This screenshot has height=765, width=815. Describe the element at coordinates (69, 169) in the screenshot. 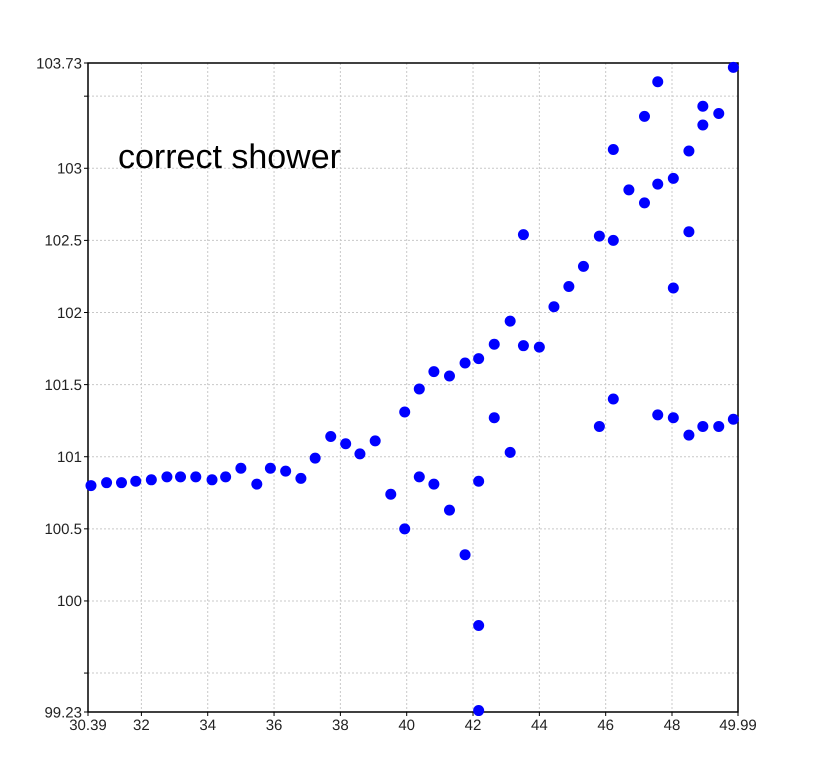

I see `y-tick-label: 103` at that location.